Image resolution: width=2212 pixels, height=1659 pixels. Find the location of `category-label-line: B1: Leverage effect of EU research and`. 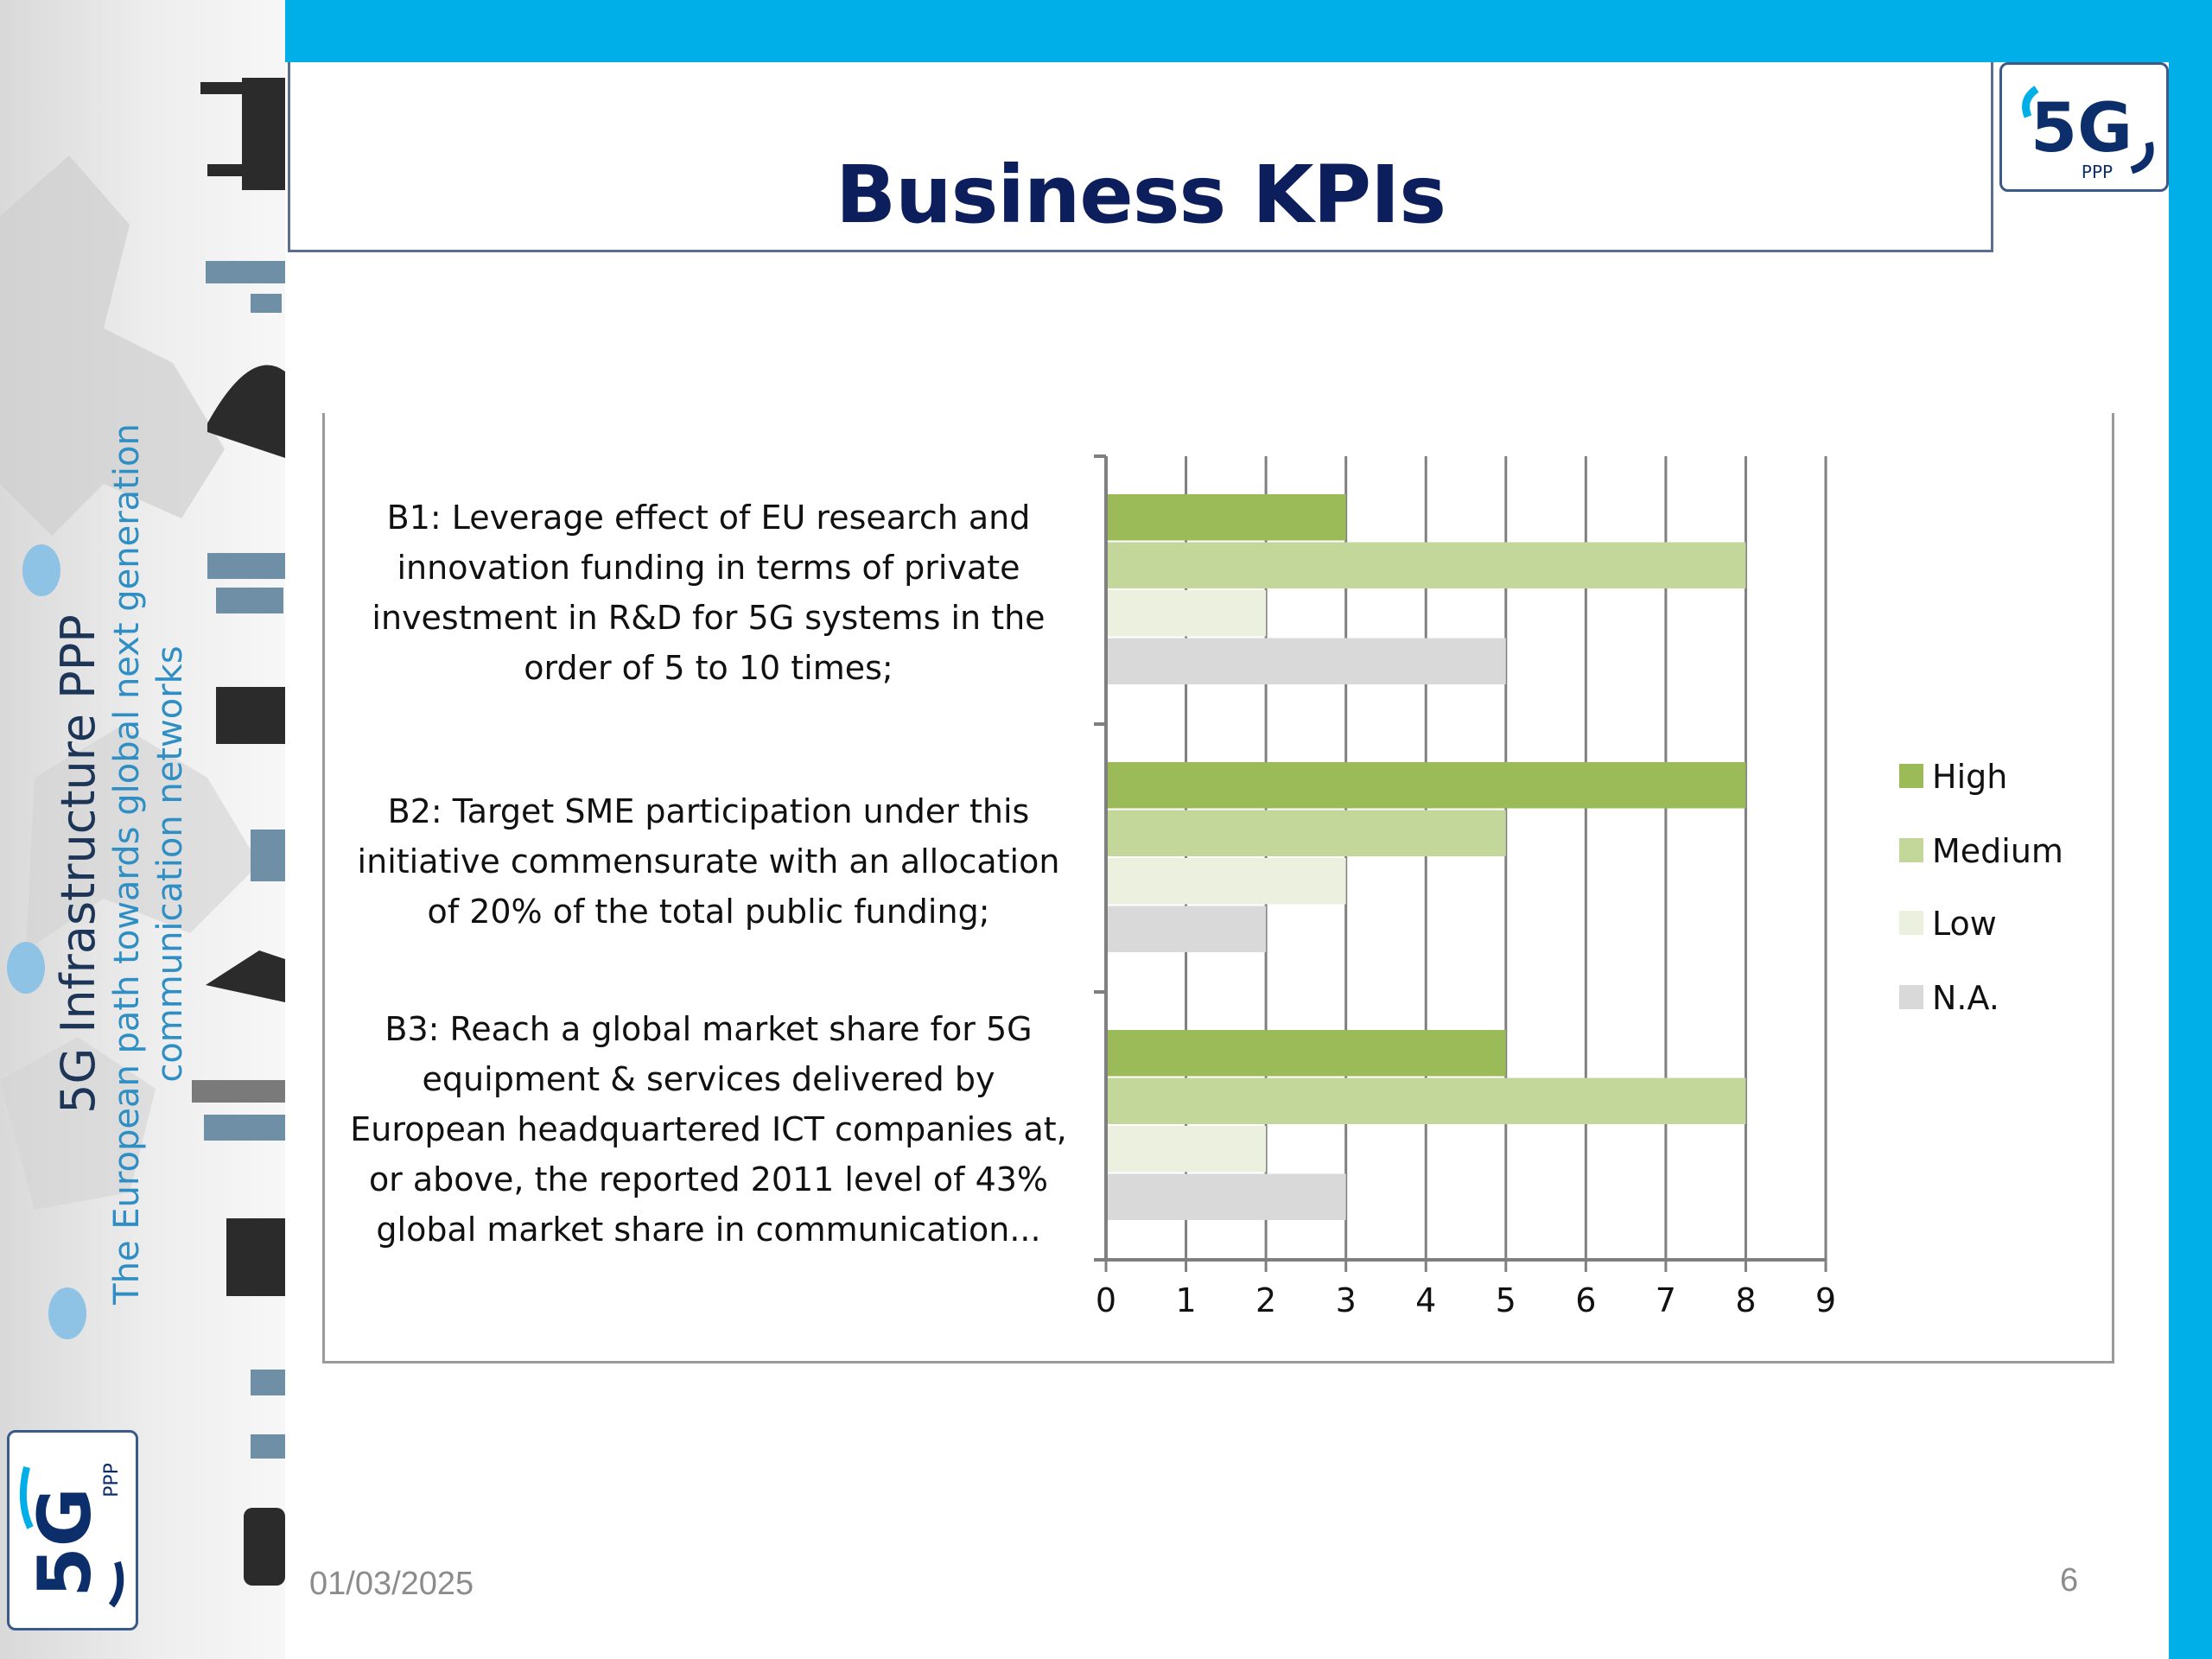

category-label-line: B1: Leverage effect of EU research and is located at coordinates (708, 518).